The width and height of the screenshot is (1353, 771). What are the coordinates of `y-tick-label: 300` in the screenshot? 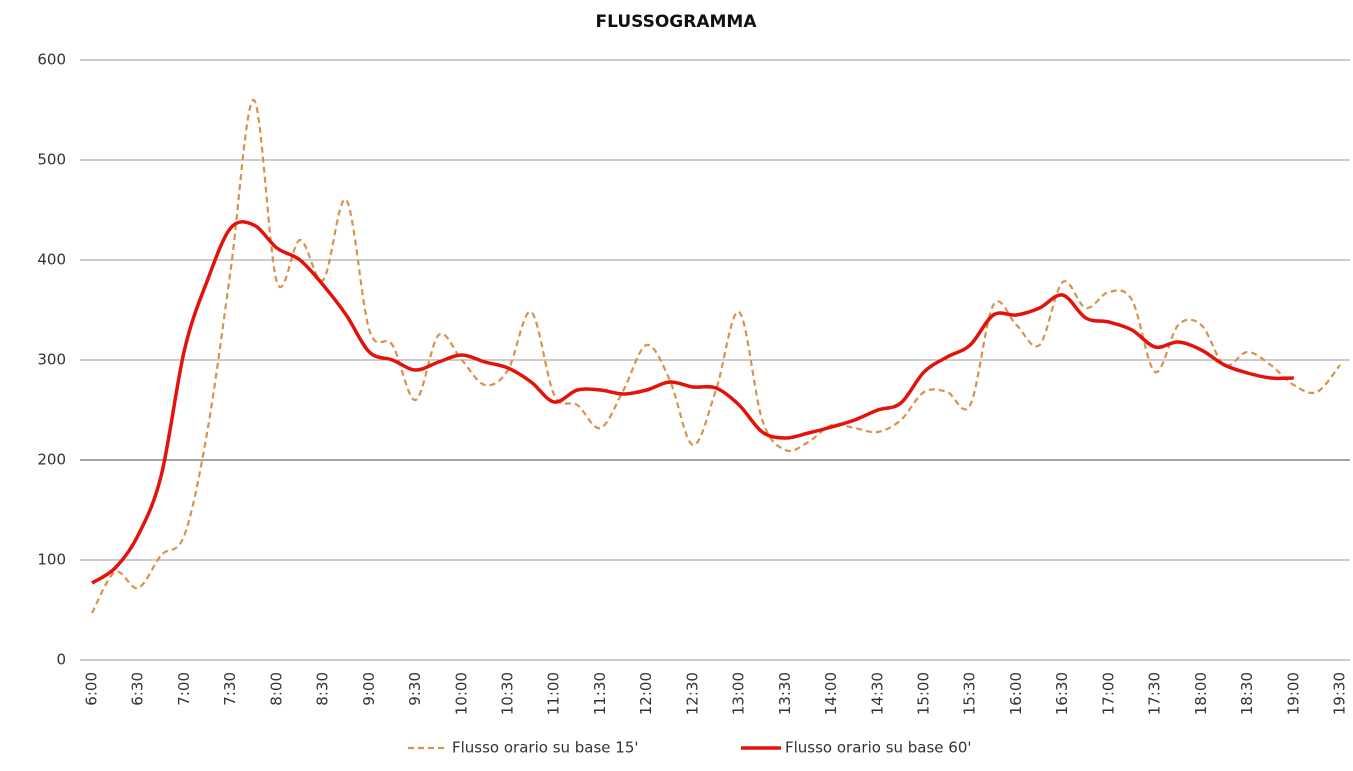 It's located at (51, 360).